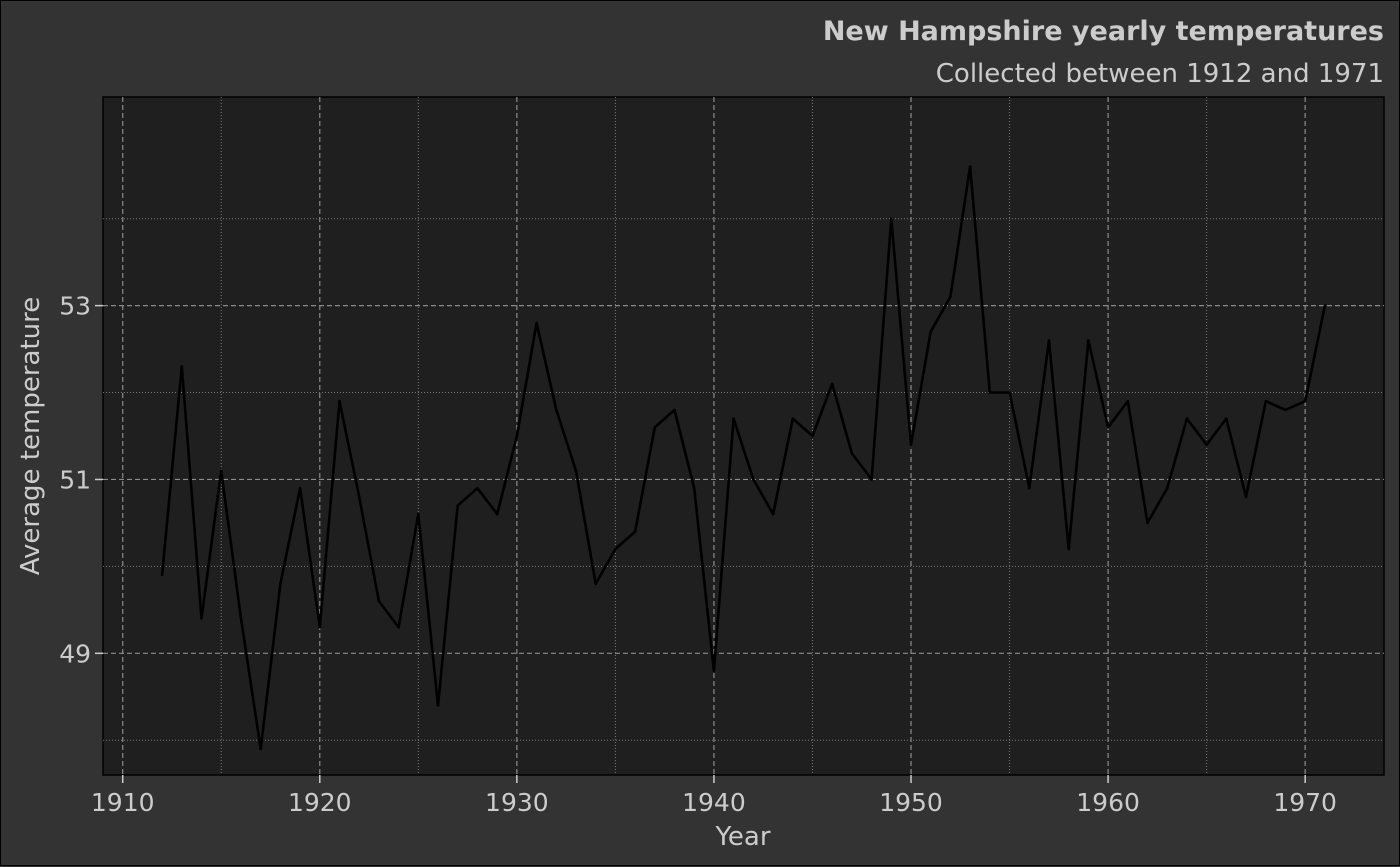 The image size is (1400, 867). I want to click on y-tick-label: 53, so click(75, 306).